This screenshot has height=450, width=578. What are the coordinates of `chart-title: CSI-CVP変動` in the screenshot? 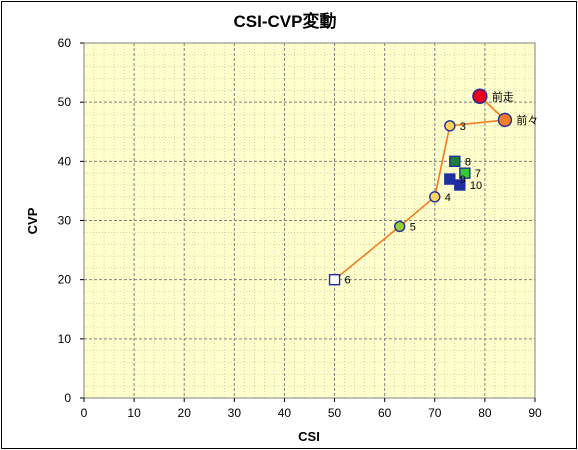 It's located at (285, 21).